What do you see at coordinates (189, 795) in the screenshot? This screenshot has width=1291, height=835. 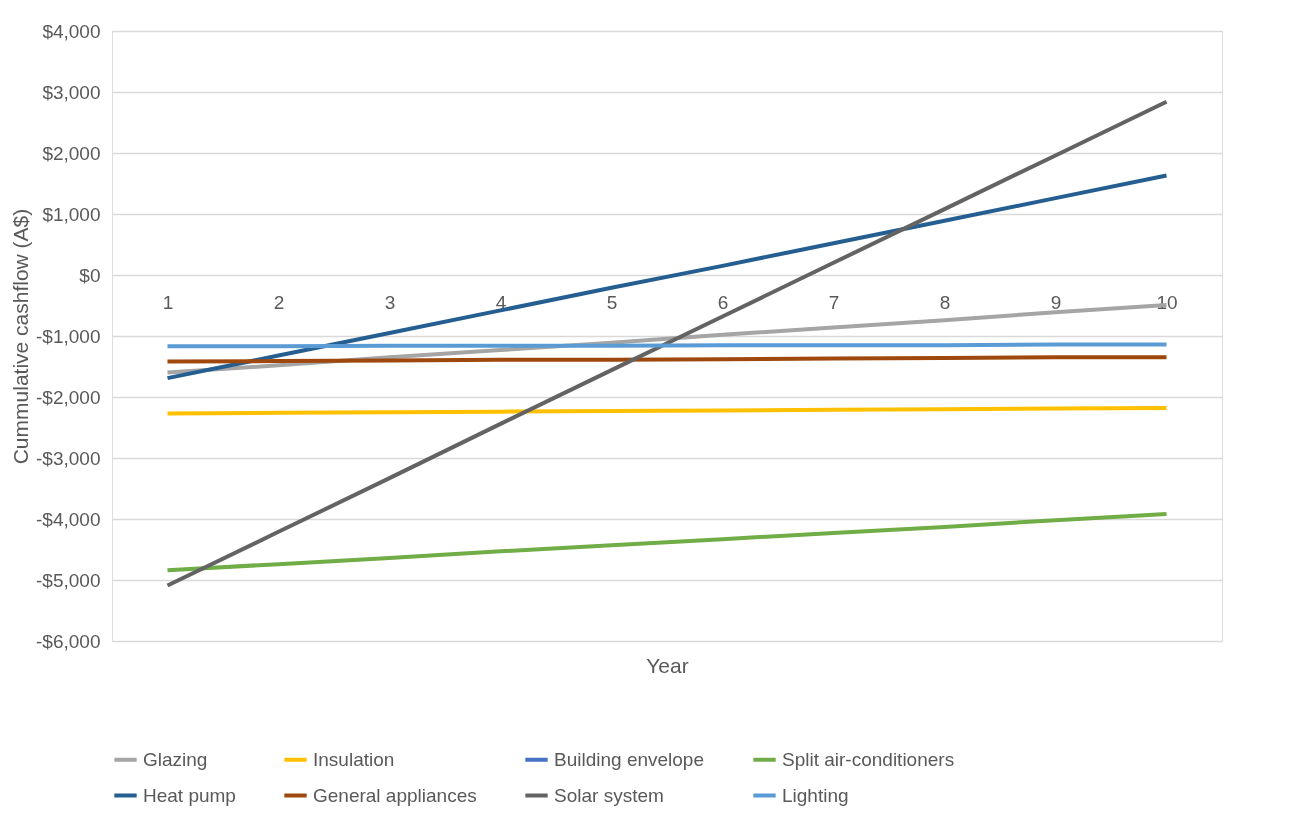 I see `legend-label: Heat pump` at bounding box center [189, 795].